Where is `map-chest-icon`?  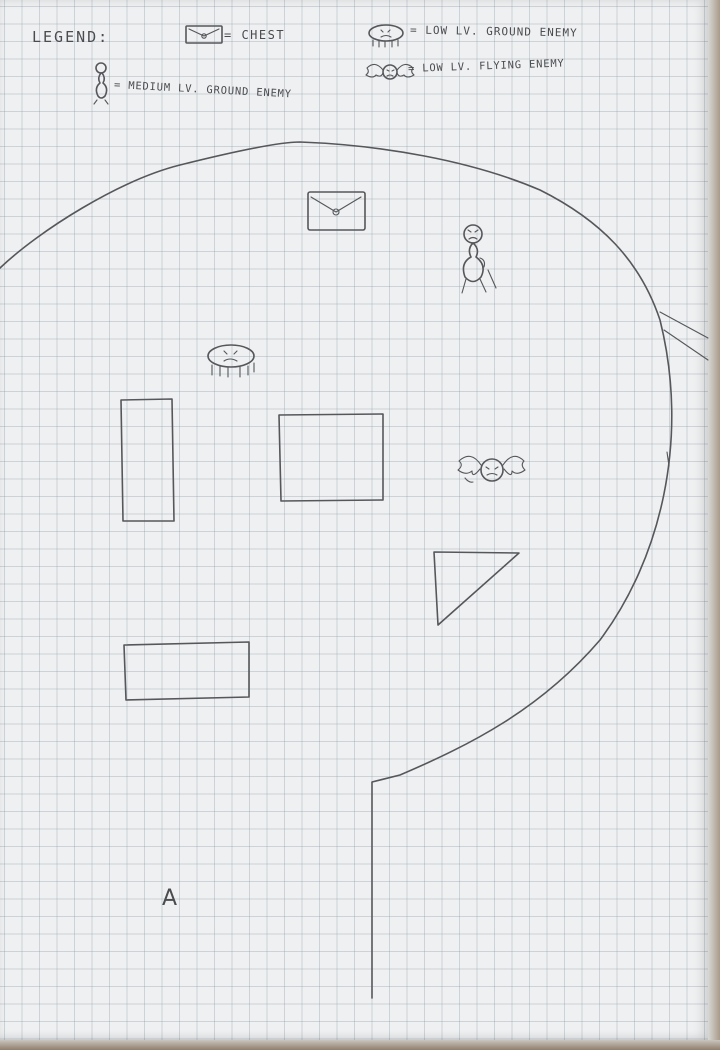 map-chest-icon is located at coordinates (336, 211).